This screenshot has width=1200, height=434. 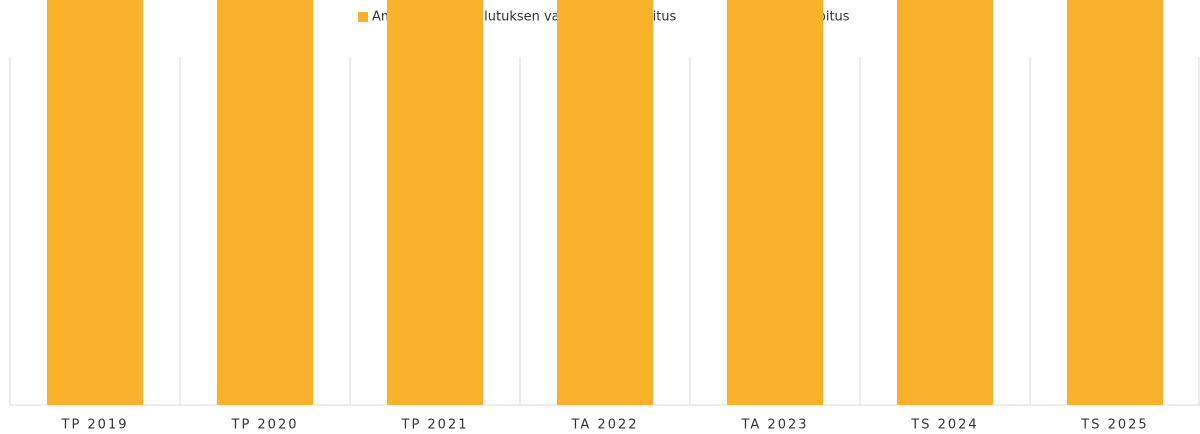 What do you see at coordinates (1114, 425) in the screenshot?
I see `x-tick-label: TS 2025` at bounding box center [1114, 425].